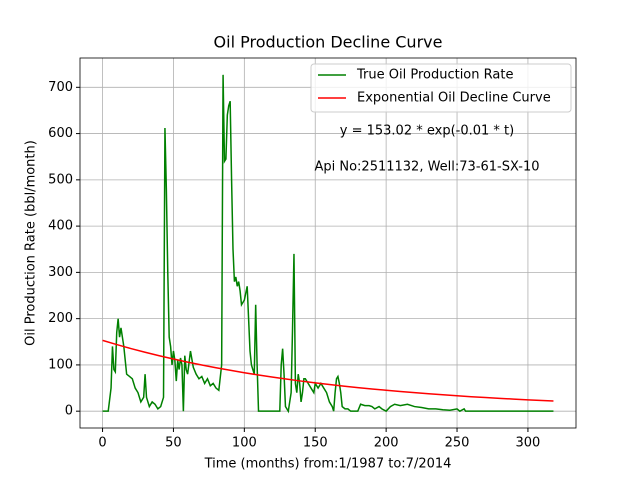  I want to click on y-tick-label: 300, so click(60, 272).